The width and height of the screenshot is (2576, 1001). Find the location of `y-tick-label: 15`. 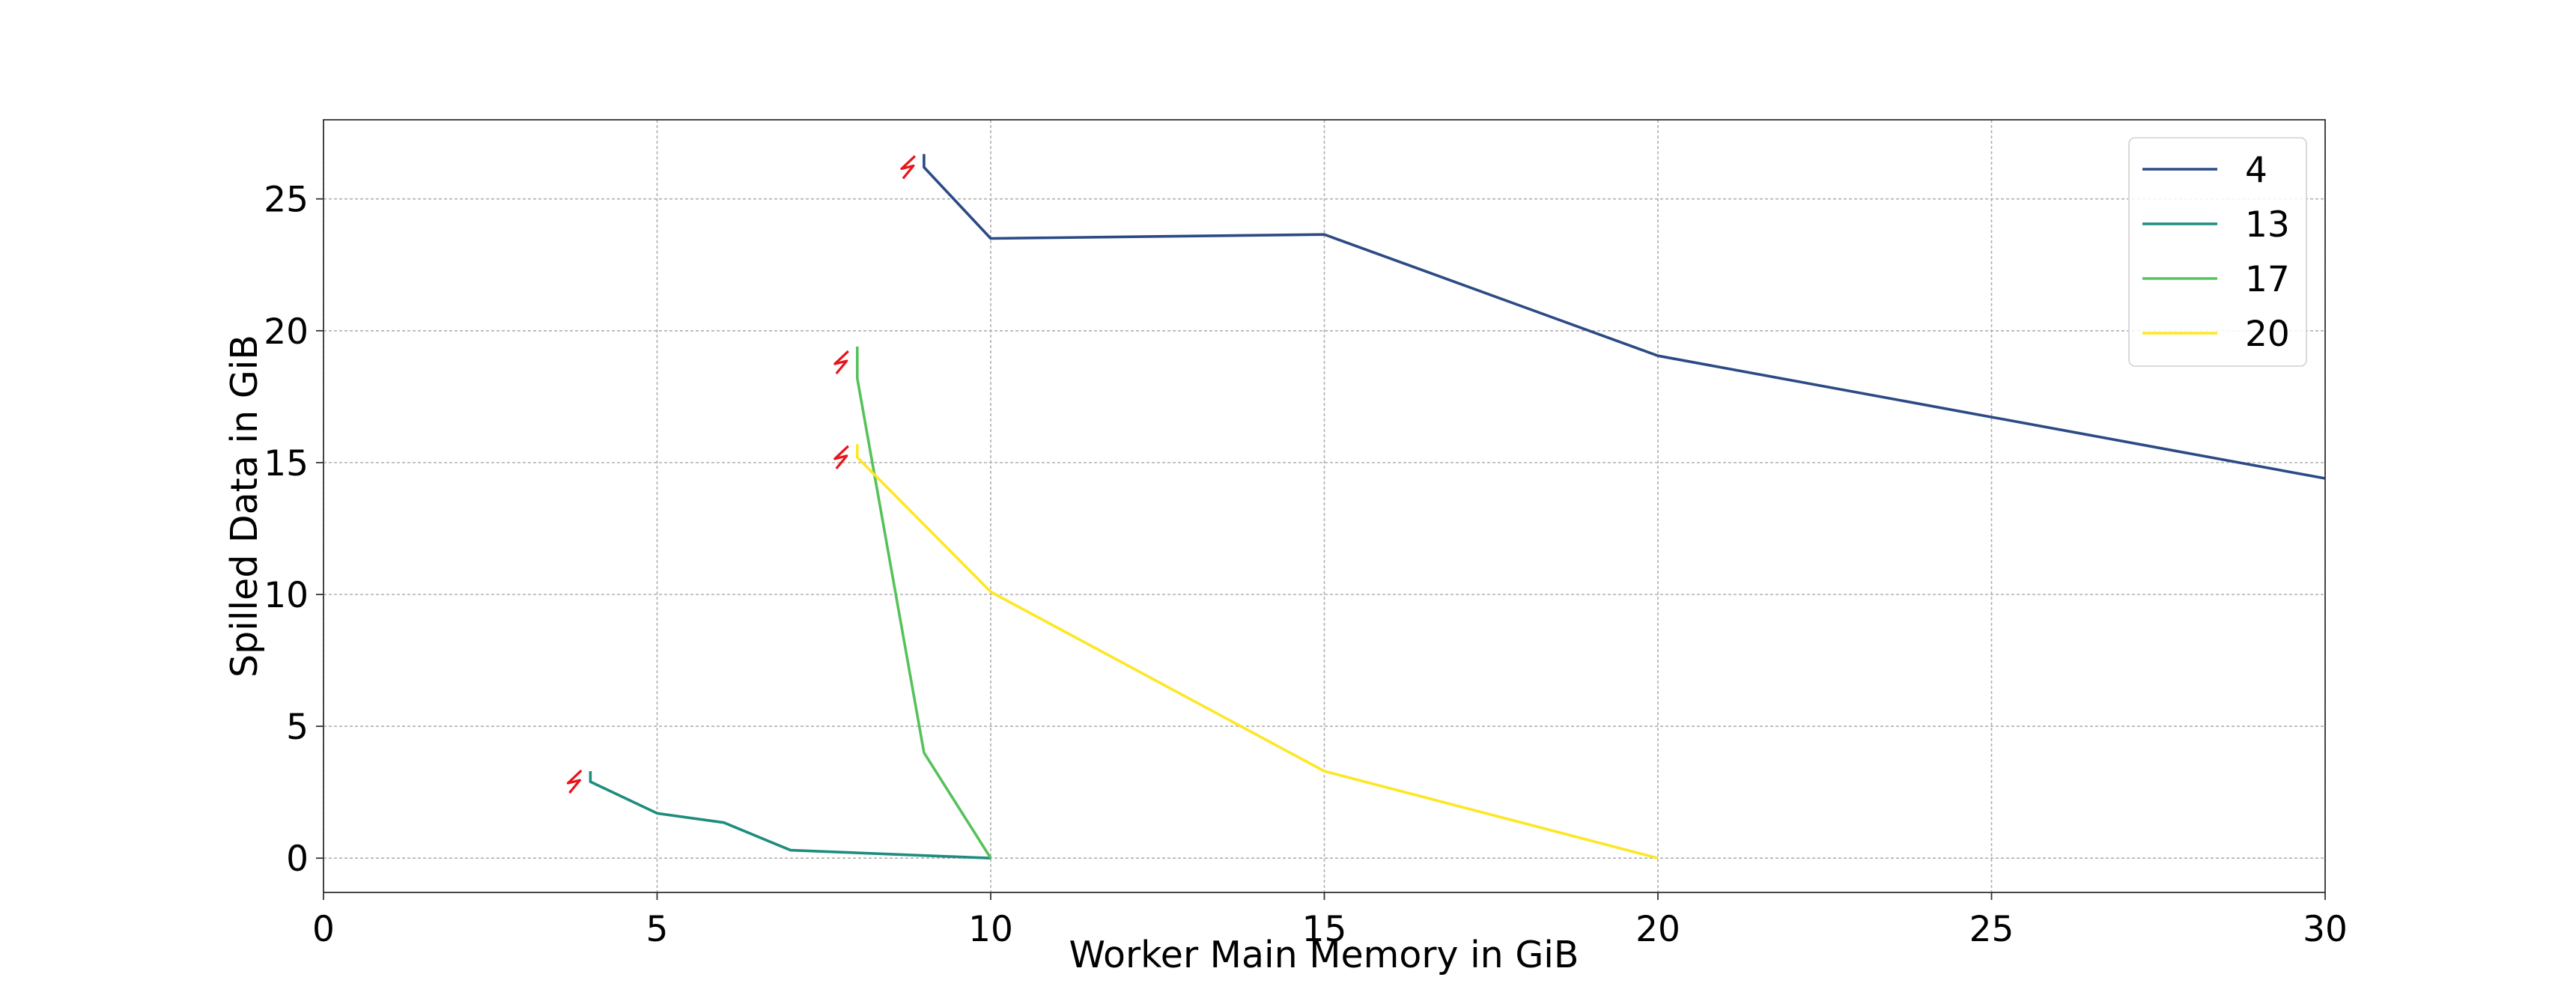

y-tick-label: 15 is located at coordinates (286, 463).